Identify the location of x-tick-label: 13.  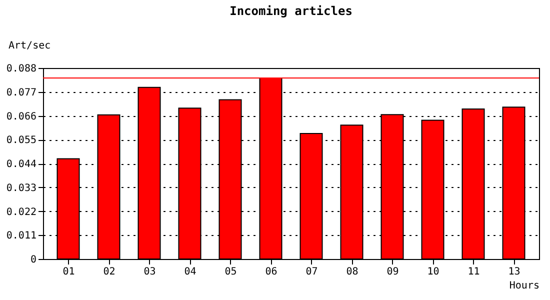
(514, 272).